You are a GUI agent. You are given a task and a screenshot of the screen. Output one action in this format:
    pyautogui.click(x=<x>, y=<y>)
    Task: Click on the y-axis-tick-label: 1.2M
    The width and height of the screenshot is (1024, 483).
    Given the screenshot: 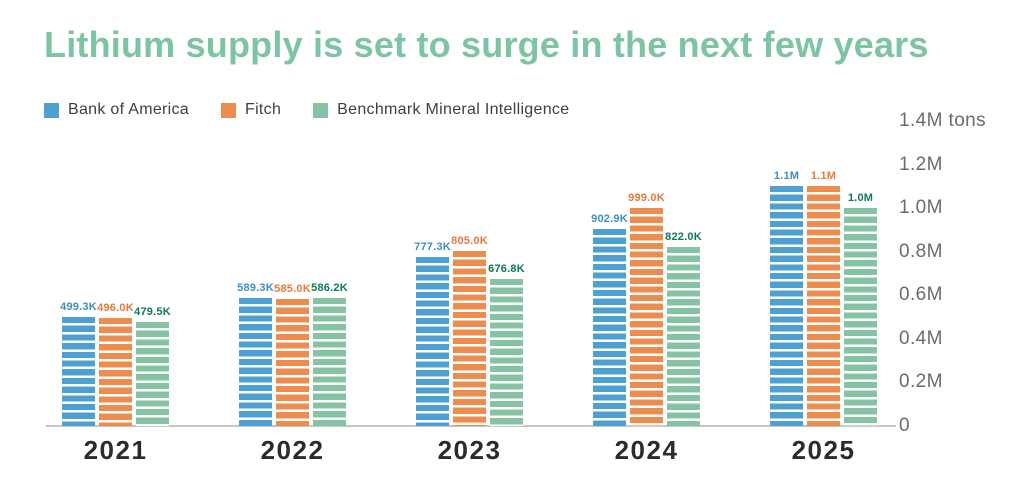 What is the action you would take?
    pyautogui.click(x=921, y=164)
    